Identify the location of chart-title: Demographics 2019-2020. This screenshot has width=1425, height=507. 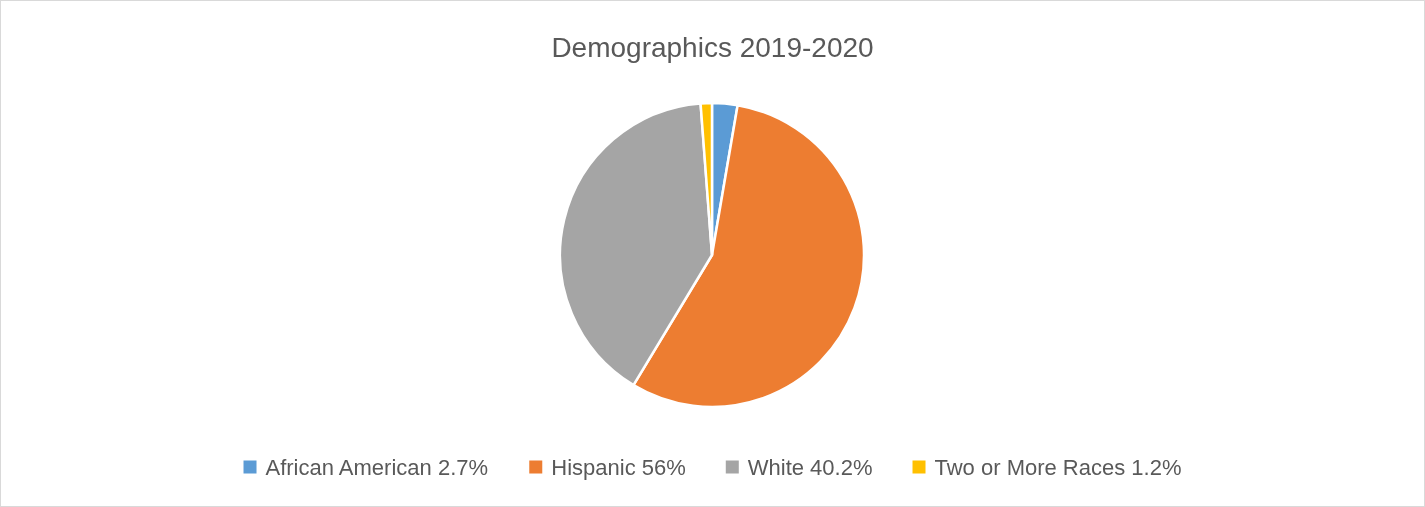
(712, 47).